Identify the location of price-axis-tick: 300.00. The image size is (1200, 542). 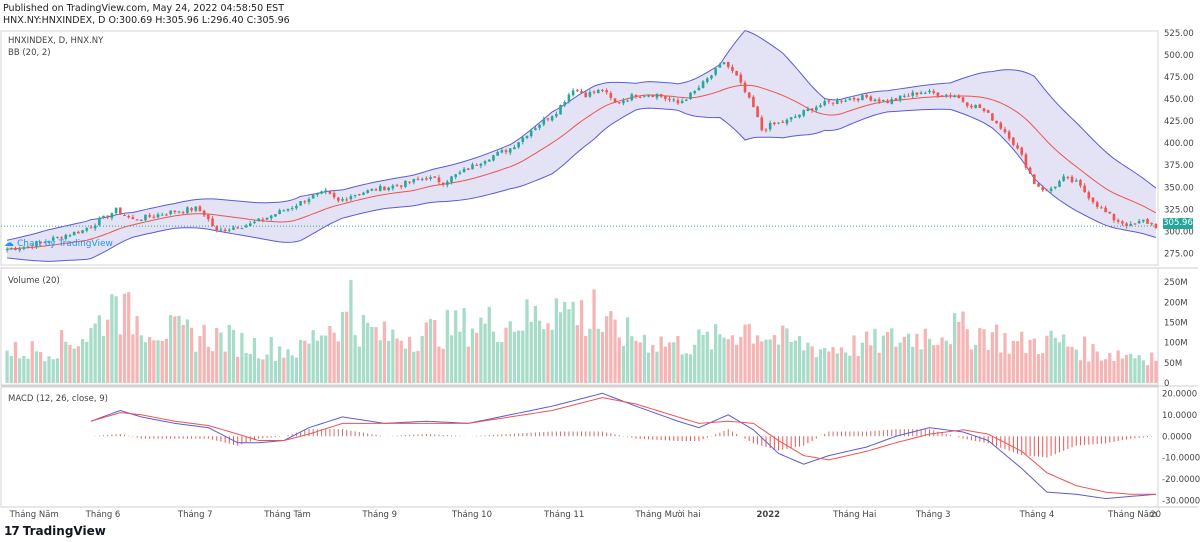
(1179, 232).